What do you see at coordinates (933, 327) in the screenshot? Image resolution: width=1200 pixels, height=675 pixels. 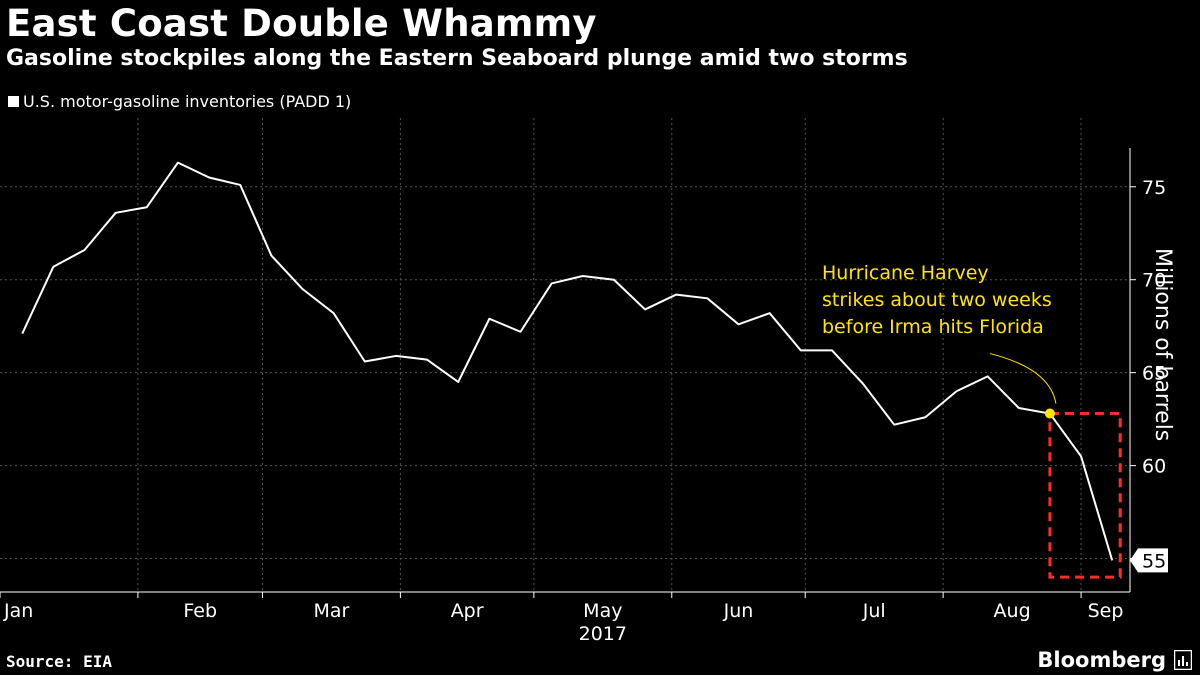 I see `annotation-text: before Irma hits Florida` at bounding box center [933, 327].